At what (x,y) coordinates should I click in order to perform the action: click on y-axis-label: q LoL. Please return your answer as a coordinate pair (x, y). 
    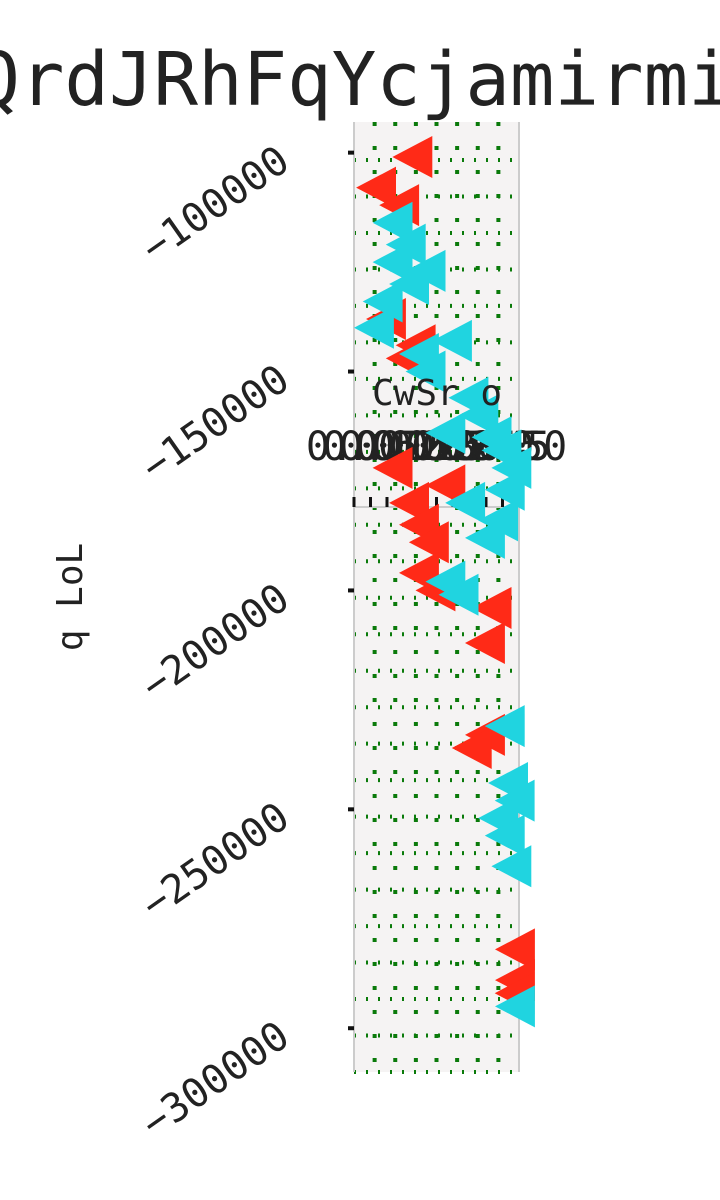
    Looking at the image, I should click on (70, 597).